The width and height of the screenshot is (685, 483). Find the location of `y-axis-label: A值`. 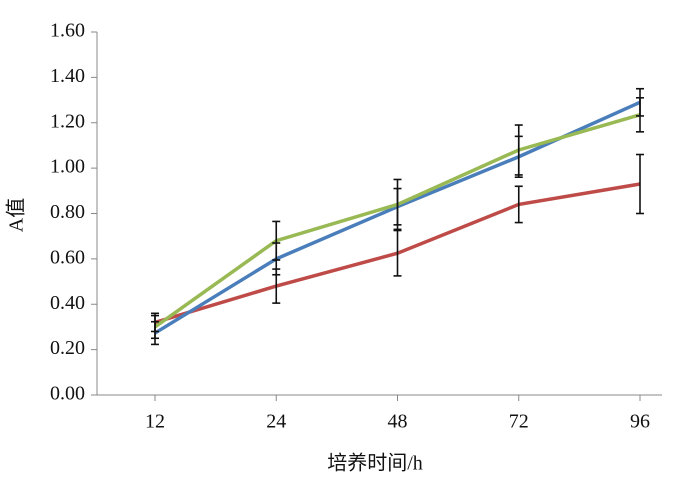

y-axis-label: A值 is located at coordinates (16, 215).